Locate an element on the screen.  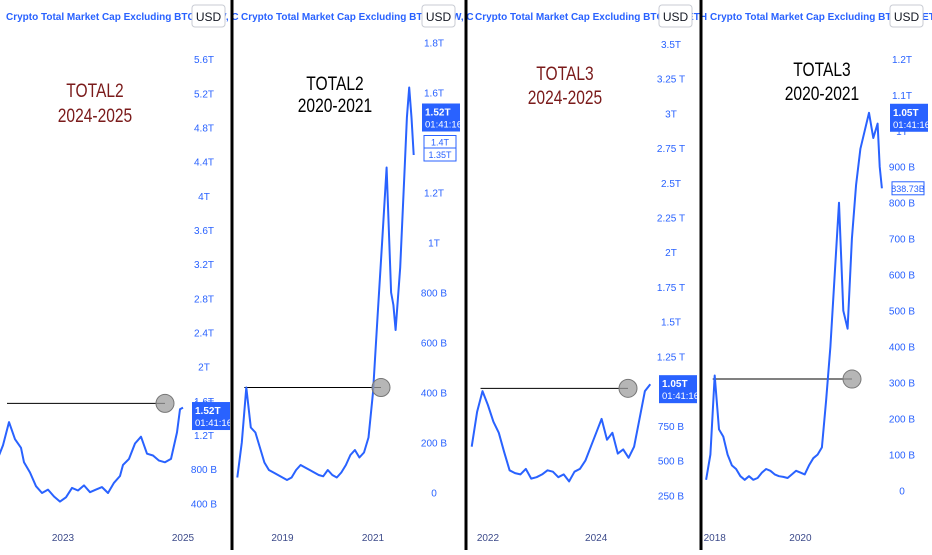
y-tick-label: 2.8T is located at coordinates (204, 299).